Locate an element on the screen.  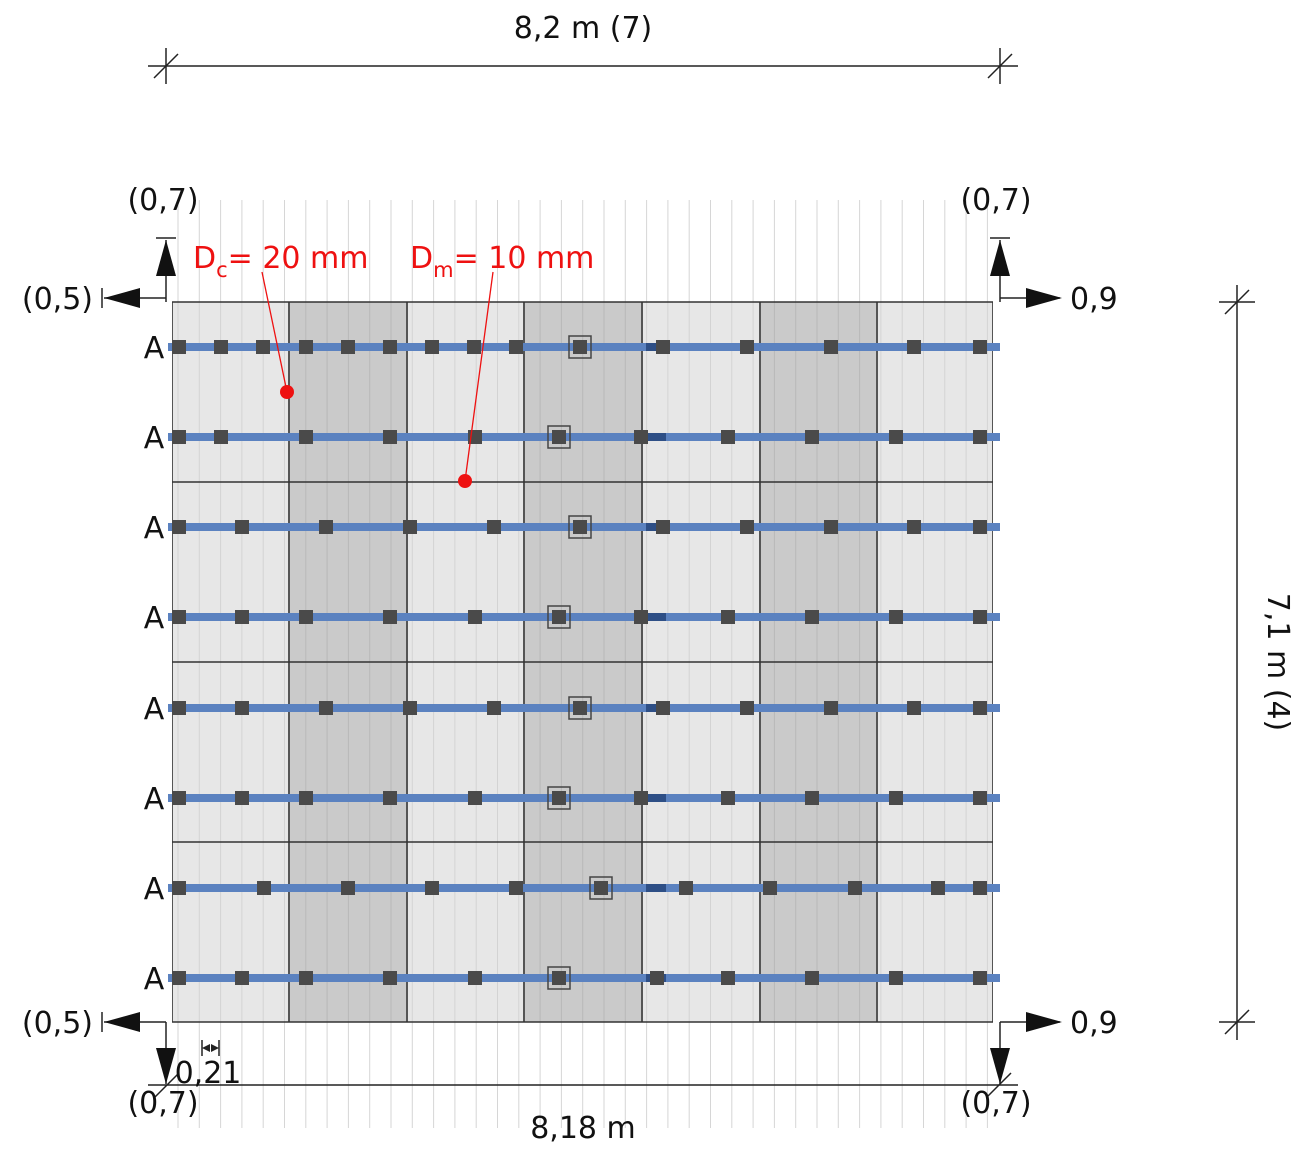
top-left-side-label: (0,5) is located at coordinates (57, 299).